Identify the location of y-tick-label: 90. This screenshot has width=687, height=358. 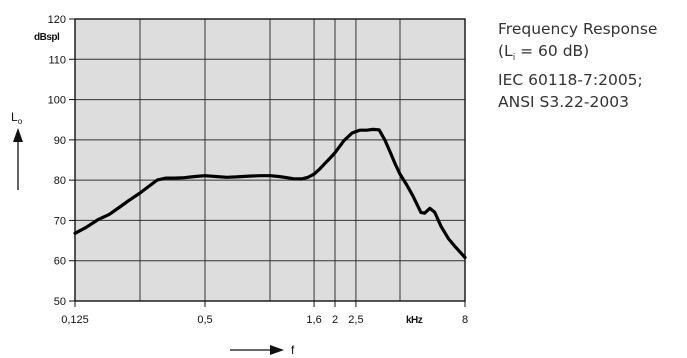
(60, 141).